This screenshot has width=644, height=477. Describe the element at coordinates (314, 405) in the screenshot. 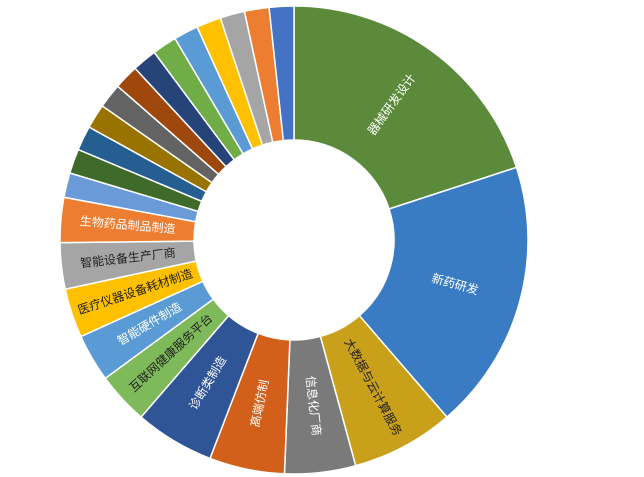

I see `segment-label: 信息化厂商` at that location.